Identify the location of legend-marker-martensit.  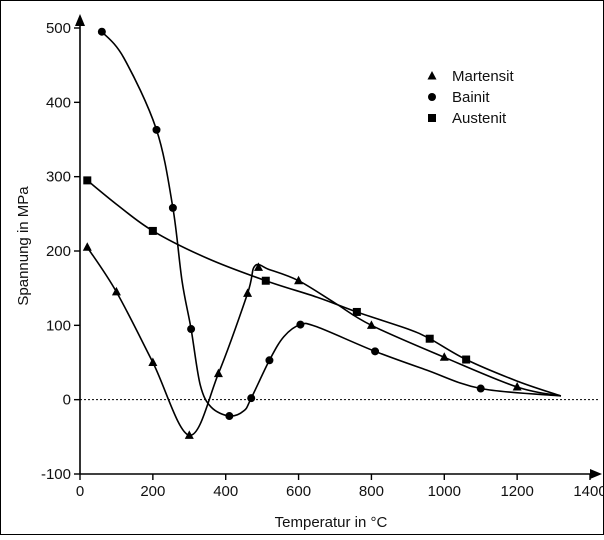
(432, 75).